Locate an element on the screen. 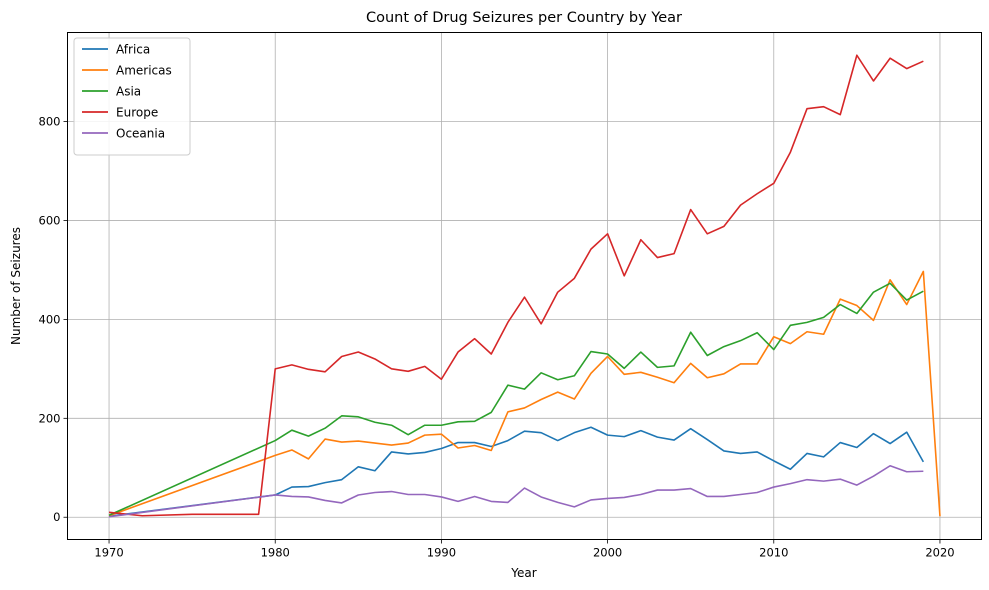  y-tick-label: 200 is located at coordinates (50, 418).